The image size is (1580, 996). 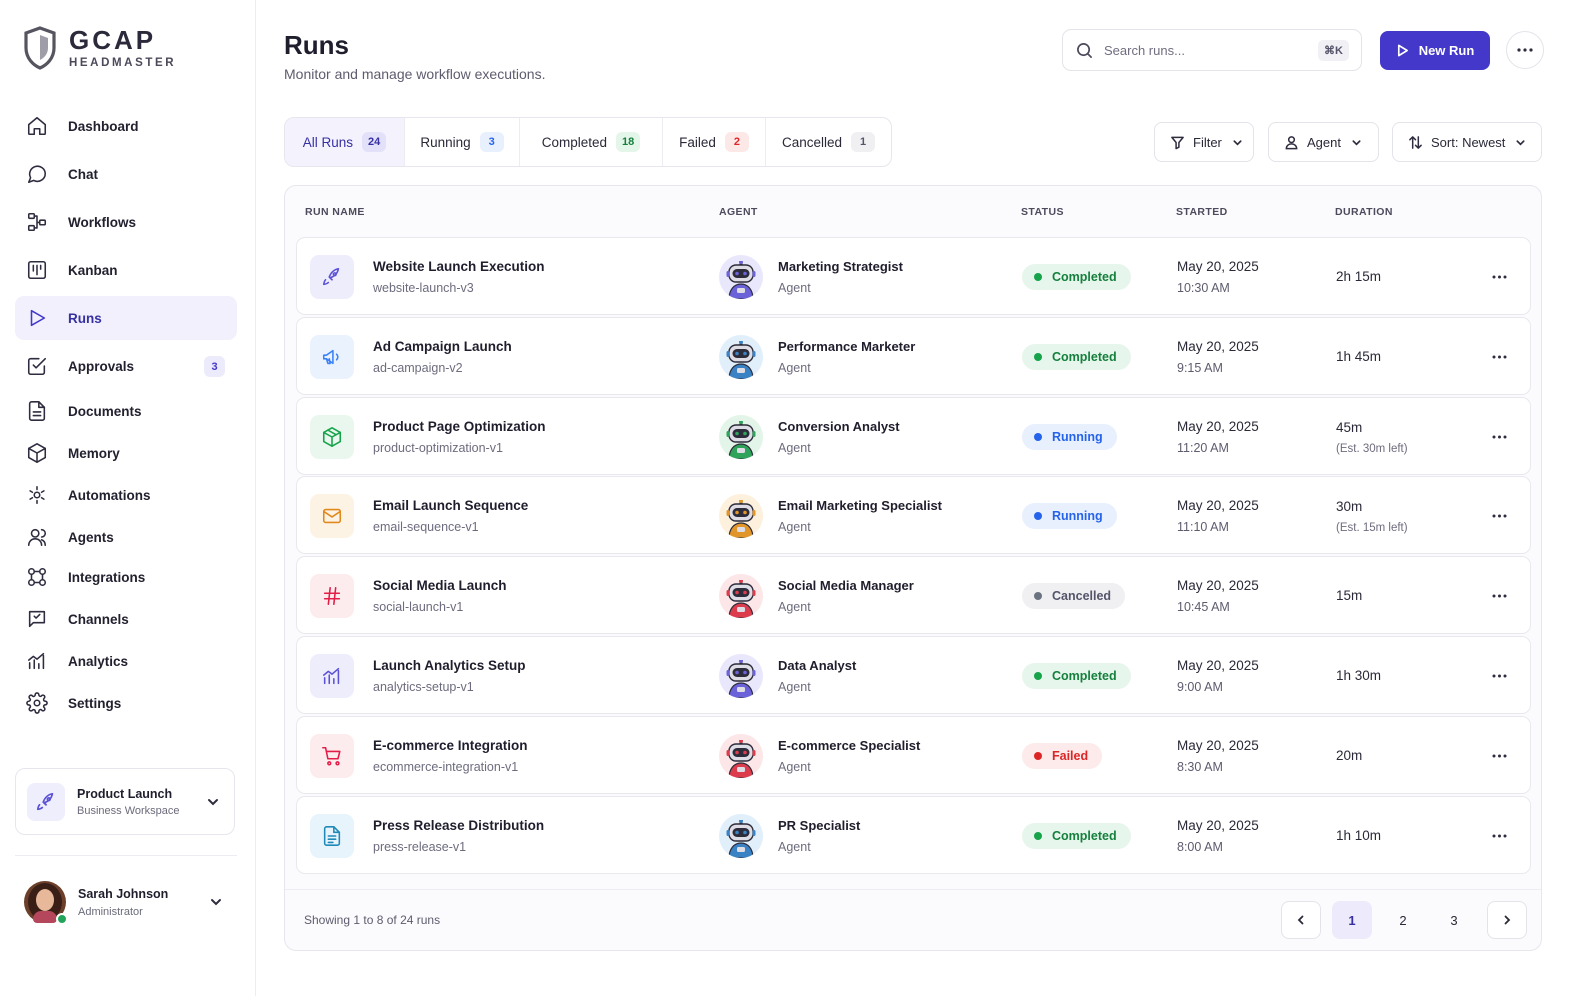 I want to click on brand-subtitle: HEADMASTER, so click(x=123, y=63).